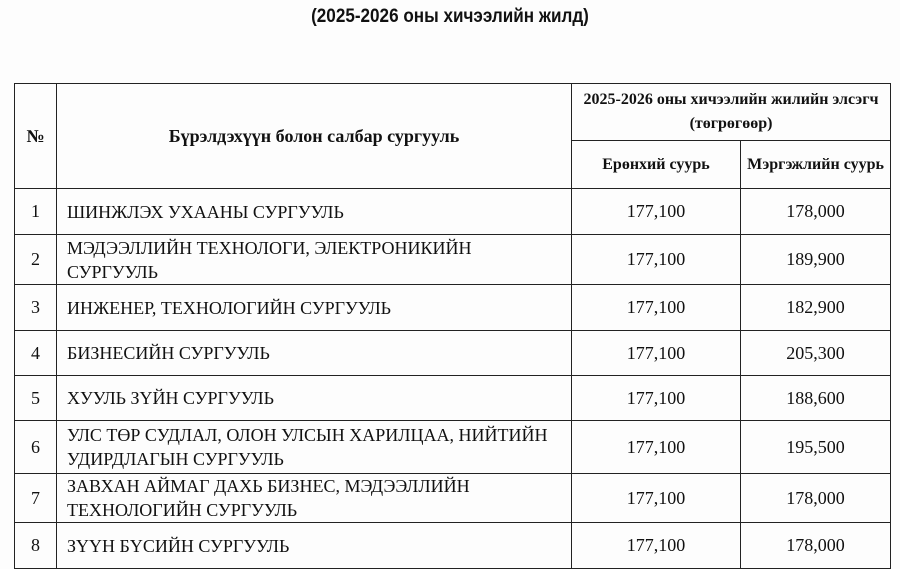  I want to click on table-row: 1 ШИНЖЛЭХ УХААНЫ СУРГУУЛЬ 177,100 178,000, so click(453, 211).